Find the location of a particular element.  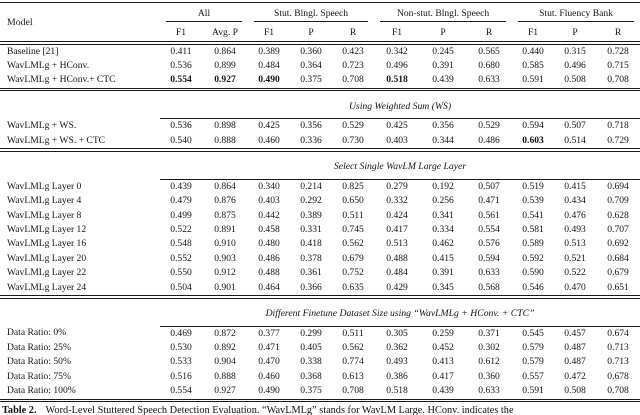

metric-value: 0.891 is located at coordinates (225, 230).